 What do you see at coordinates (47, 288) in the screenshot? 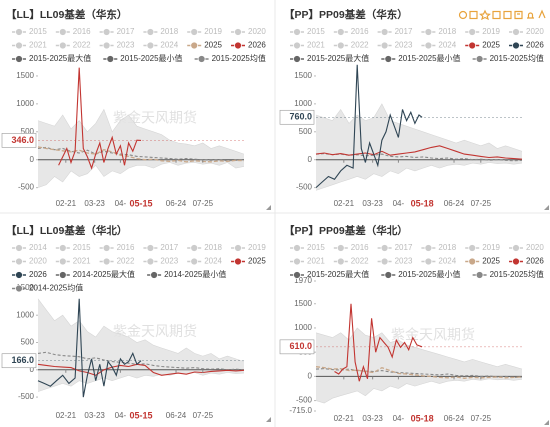
I see `legend-item: 2014-2025均值` at bounding box center [47, 288].